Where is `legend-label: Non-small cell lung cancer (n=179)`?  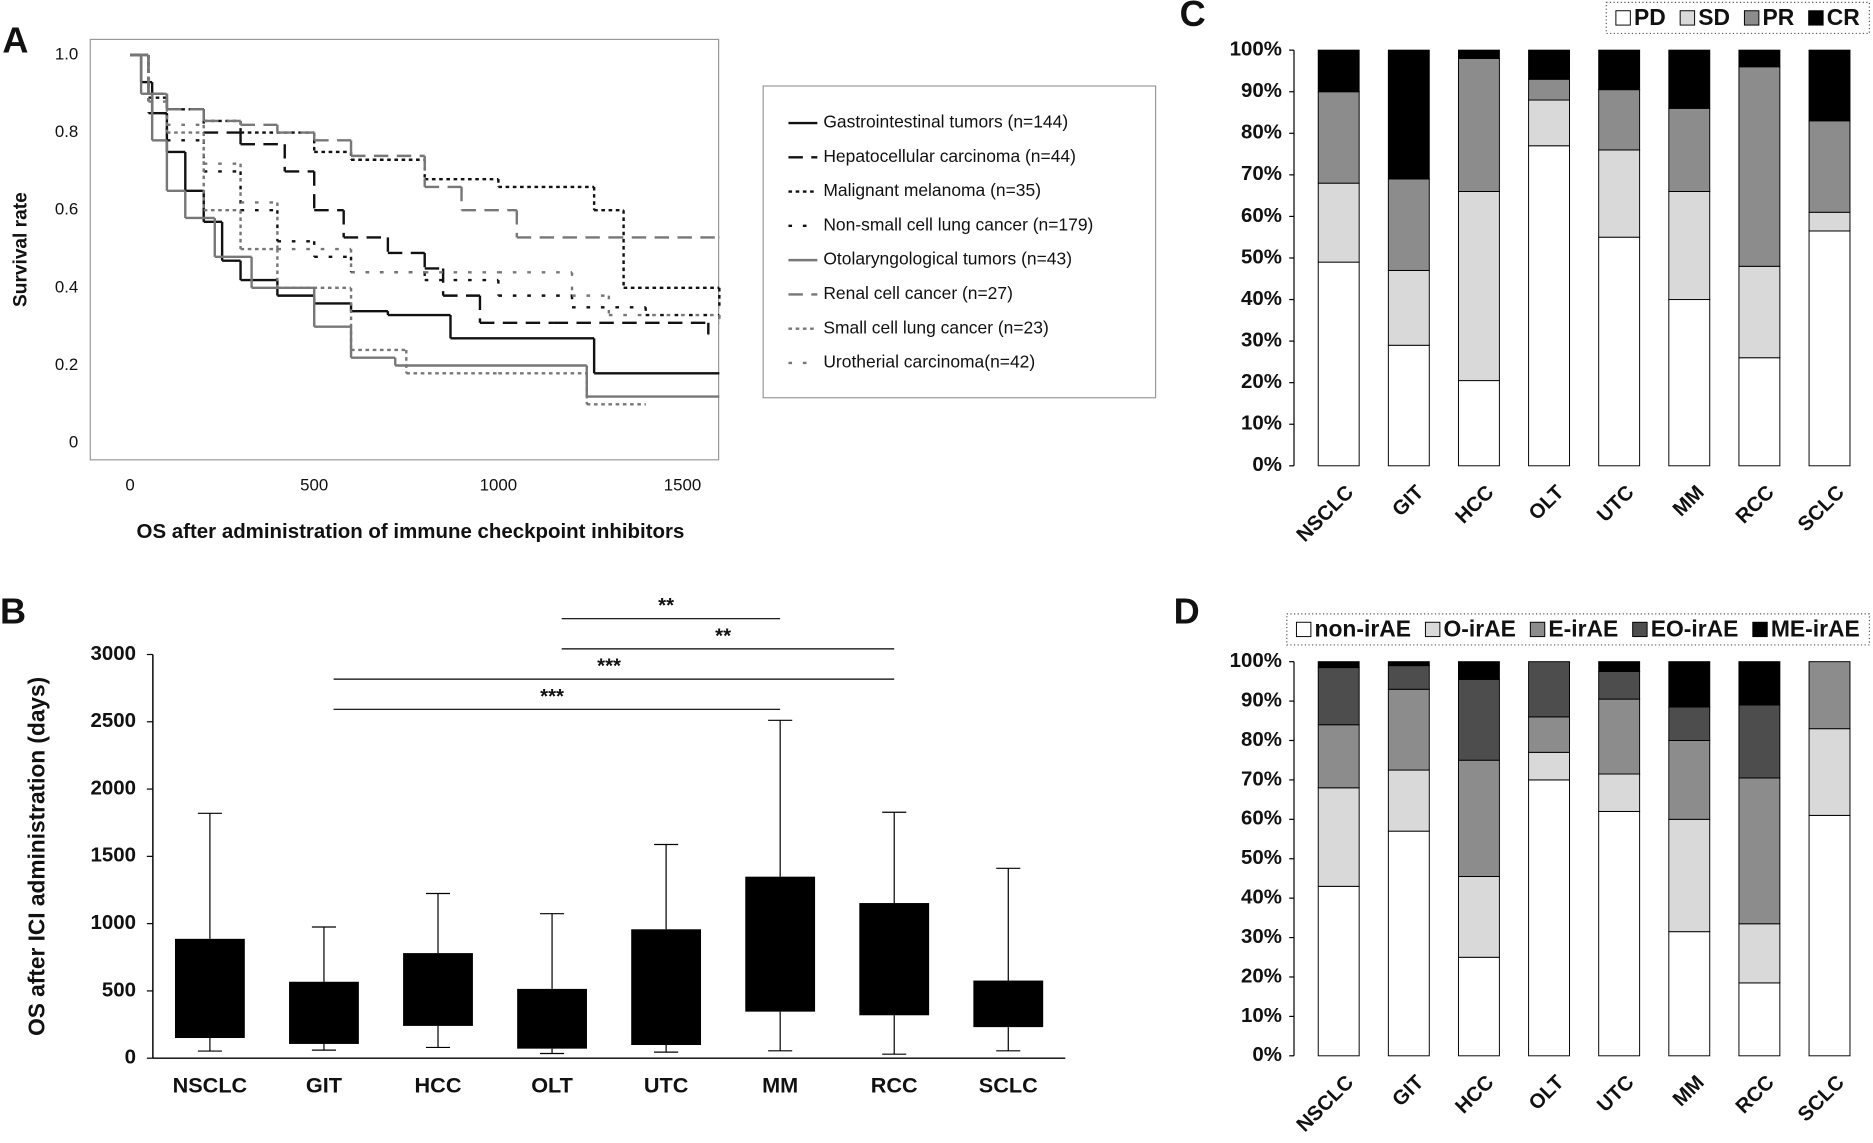
legend-label: Non-small cell lung cancer (n=179) is located at coordinates (958, 224).